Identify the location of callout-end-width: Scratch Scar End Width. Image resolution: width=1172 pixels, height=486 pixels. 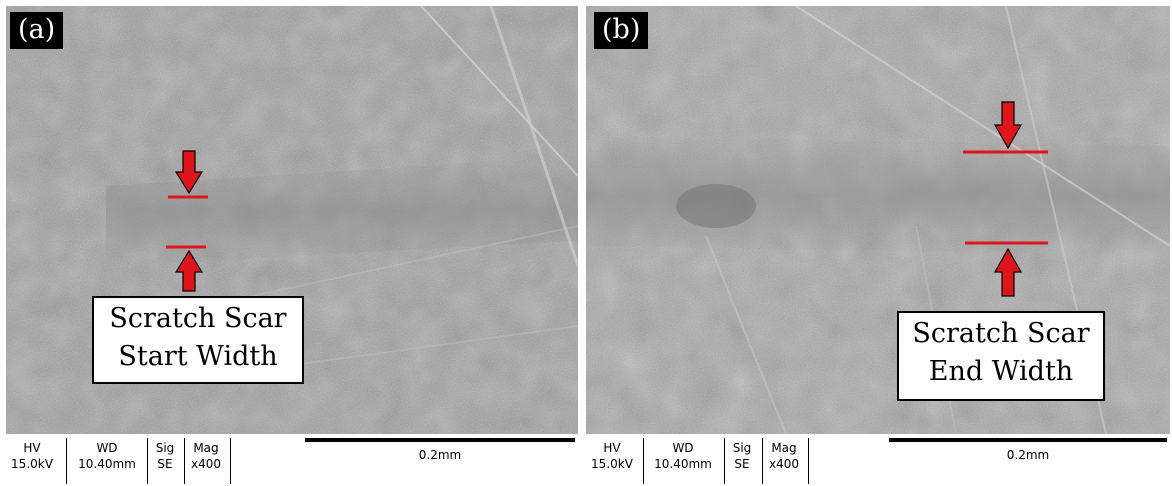
(1001, 356).